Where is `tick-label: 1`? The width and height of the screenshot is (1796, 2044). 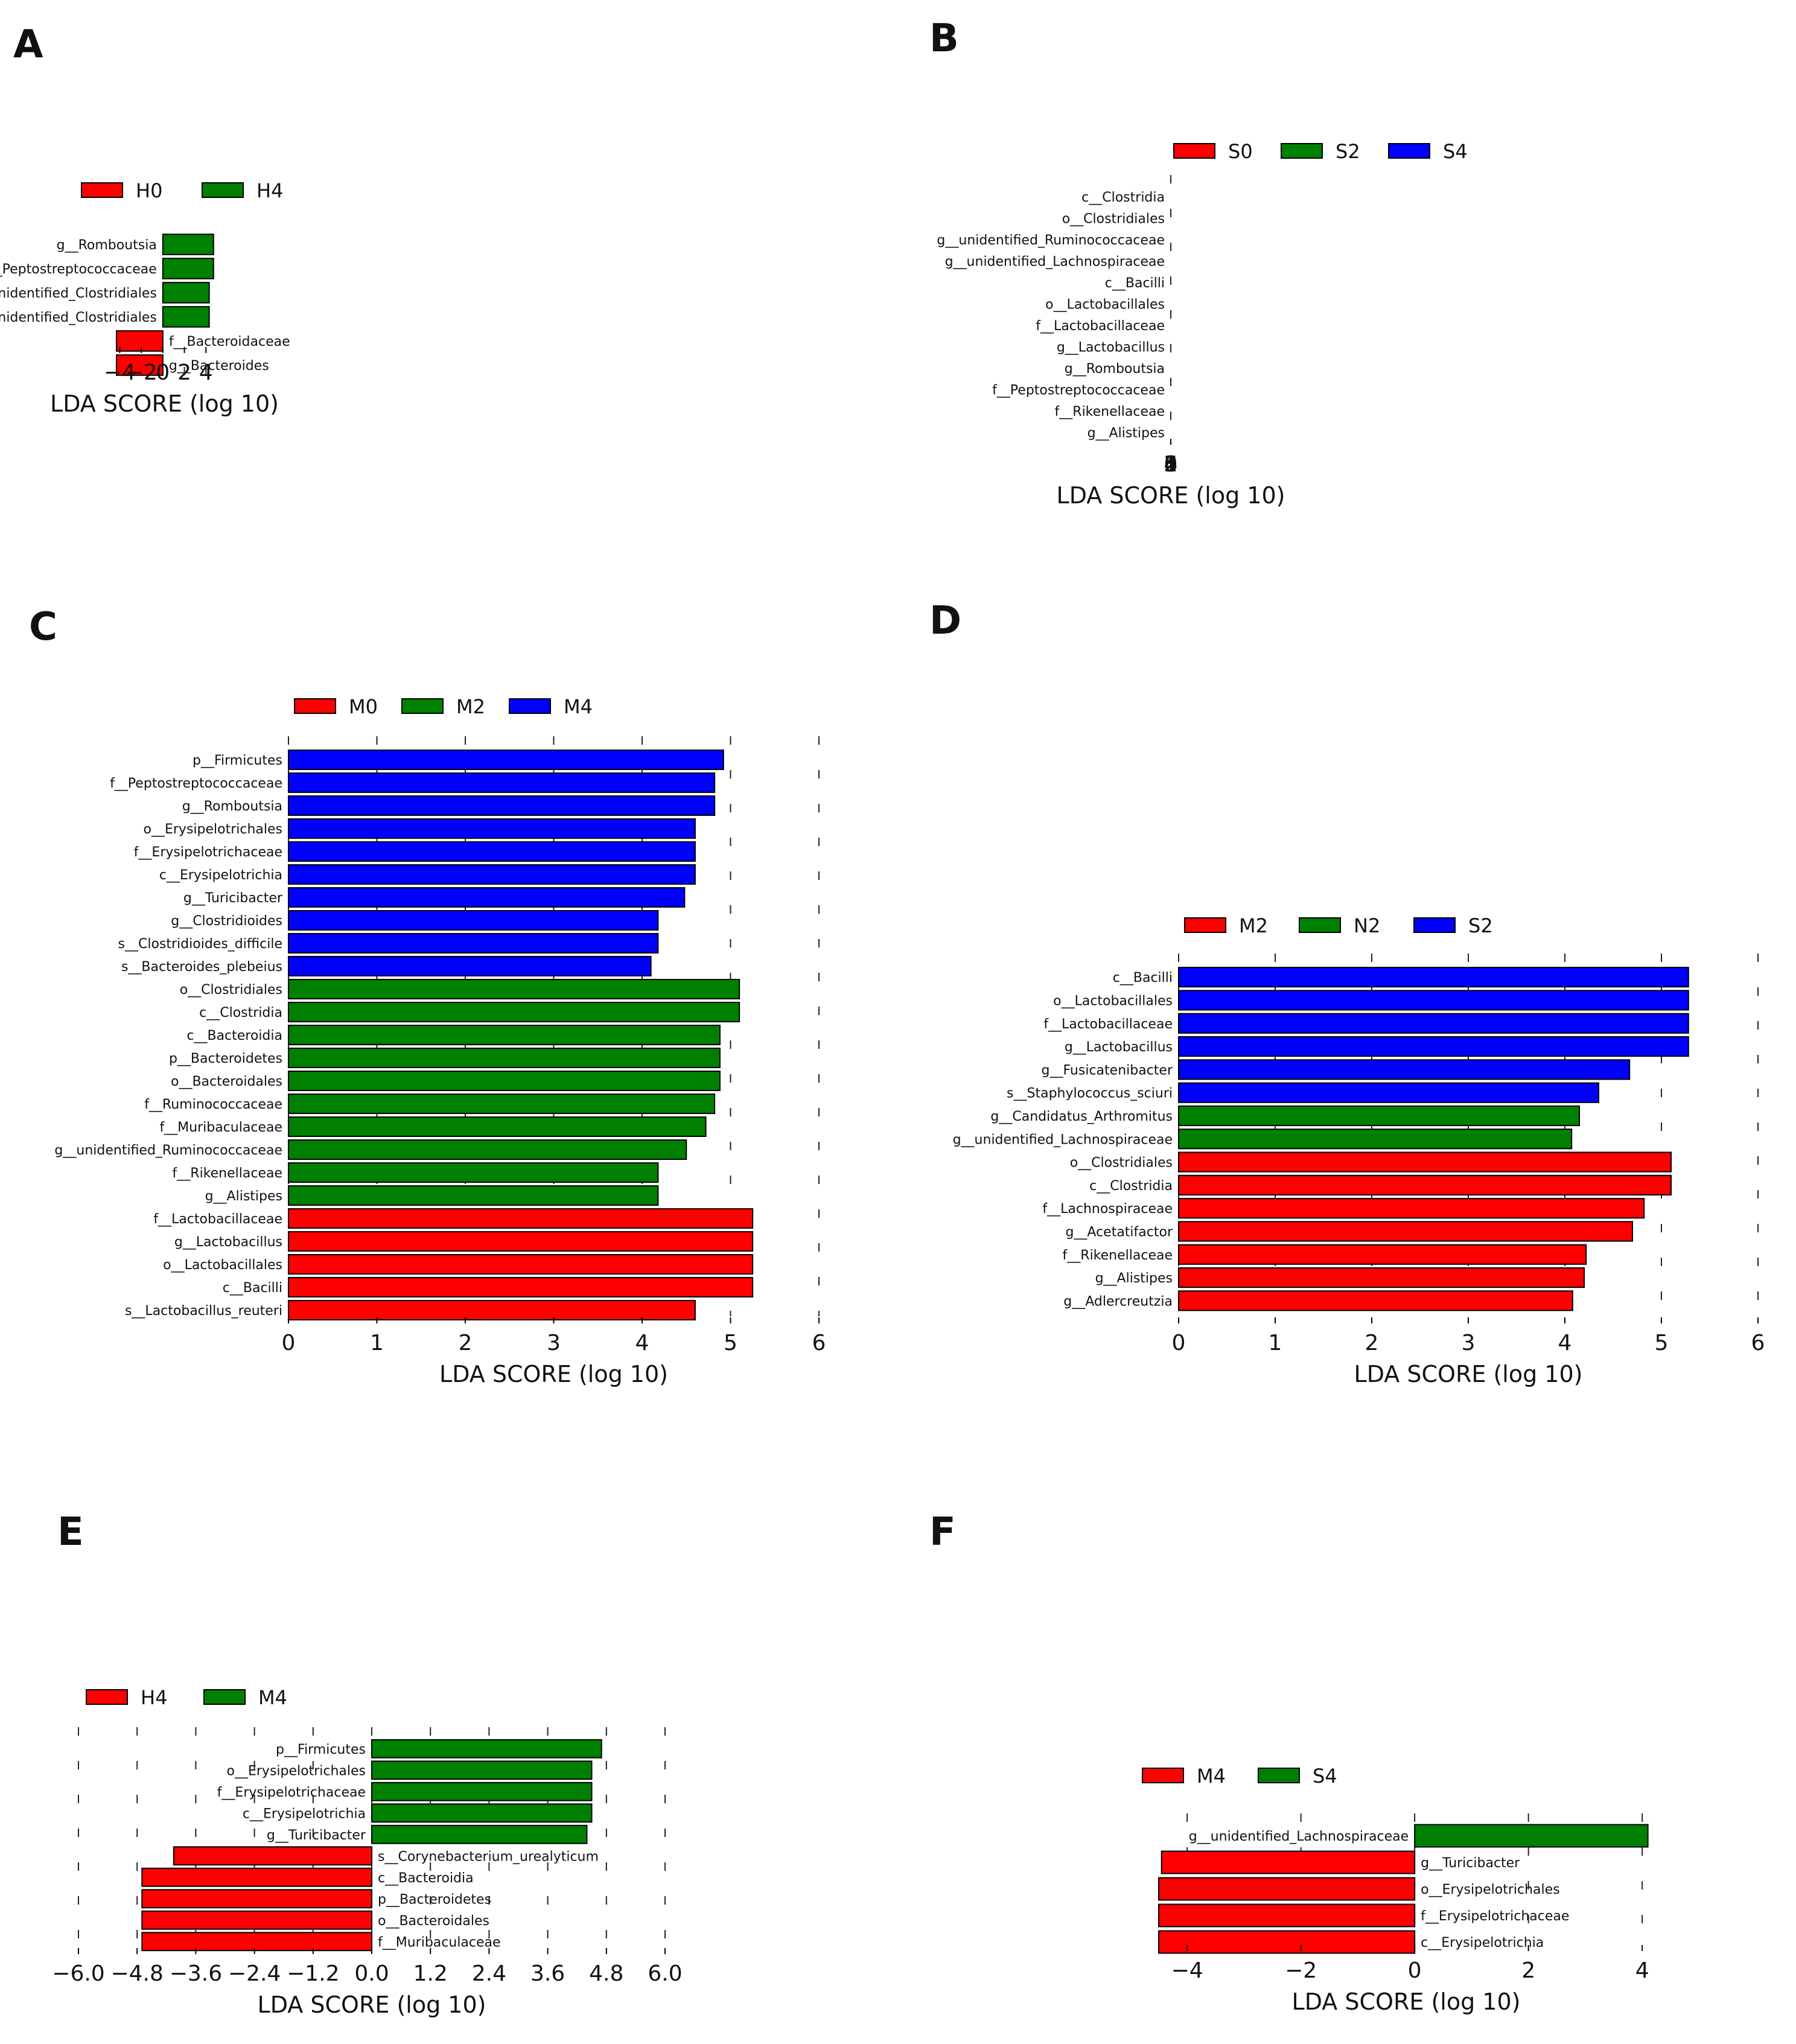 tick-label: 1 is located at coordinates (1171, 464).